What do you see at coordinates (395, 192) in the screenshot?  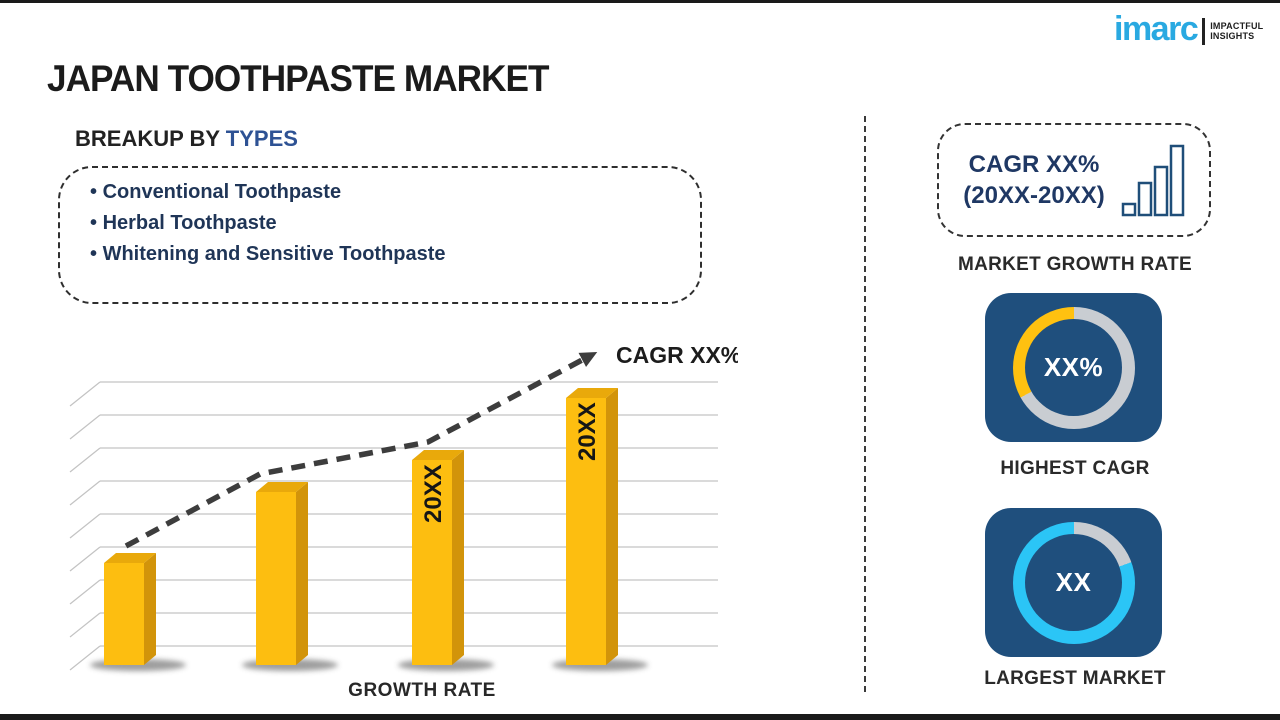 I see `breakup-item: Conventional Toothpaste` at bounding box center [395, 192].